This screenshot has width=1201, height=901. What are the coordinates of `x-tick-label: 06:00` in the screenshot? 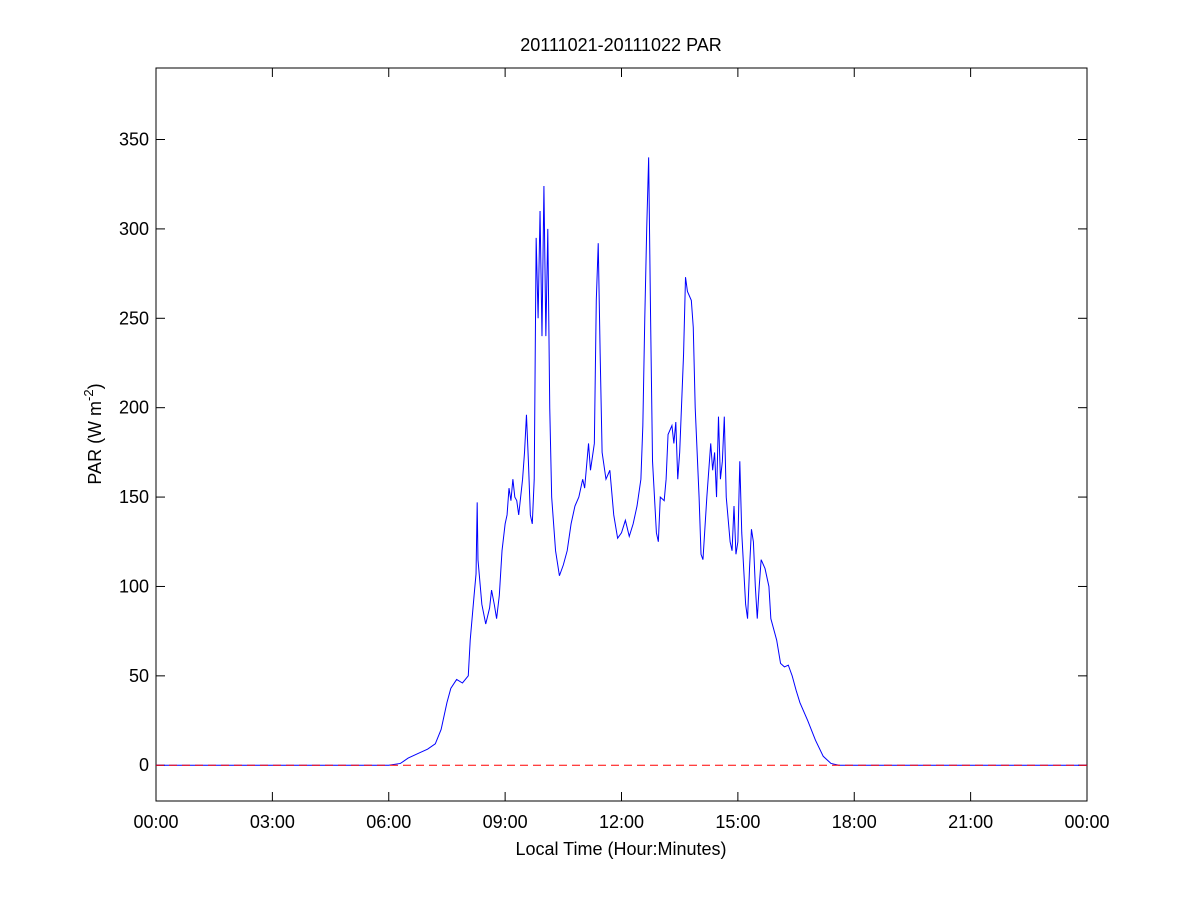 It's located at (388, 822).